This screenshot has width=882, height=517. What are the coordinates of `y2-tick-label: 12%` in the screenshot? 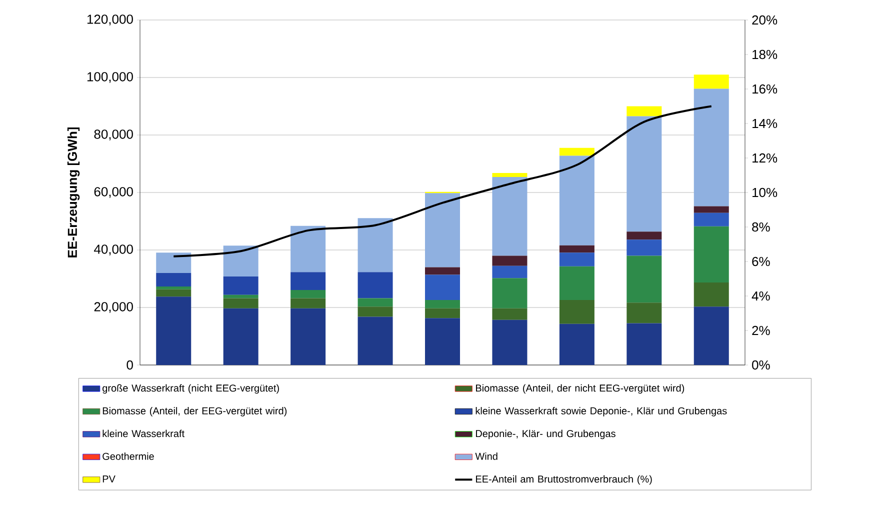 It's located at (765, 158).